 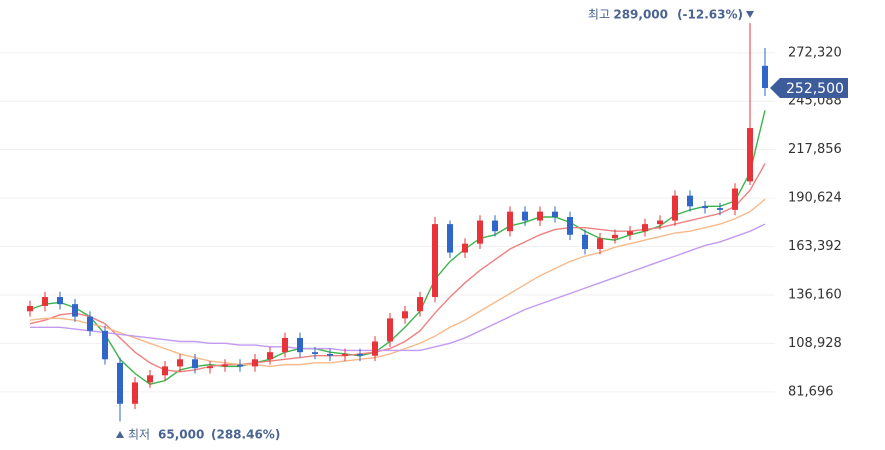 What do you see at coordinates (815, 149) in the screenshot?
I see `y-tick-label: 217,856` at bounding box center [815, 149].